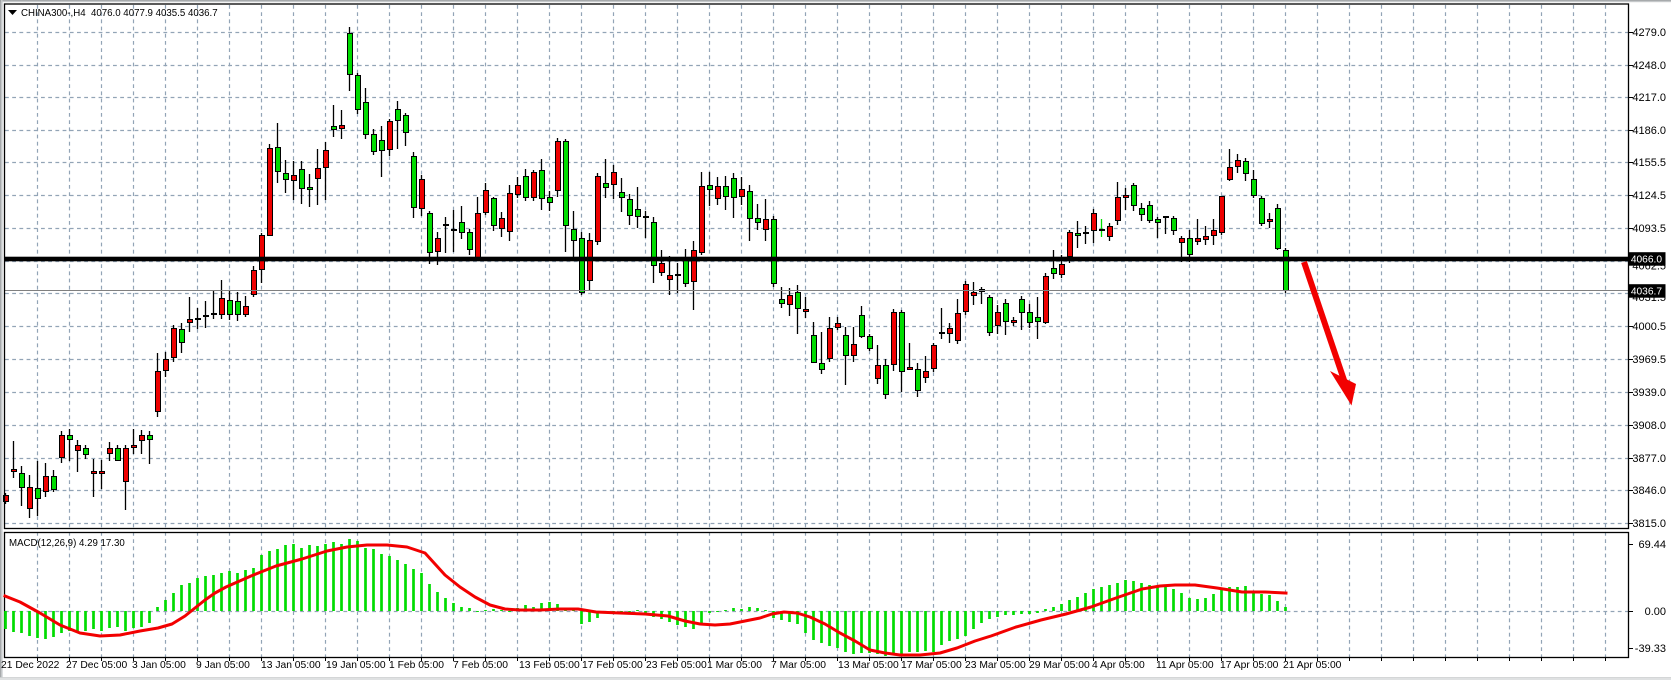 This screenshot has height=680, width=1671. What do you see at coordinates (1649, 196) in the screenshot?
I see `svg-text: 4124.5` at bounding box center [1649, 196].